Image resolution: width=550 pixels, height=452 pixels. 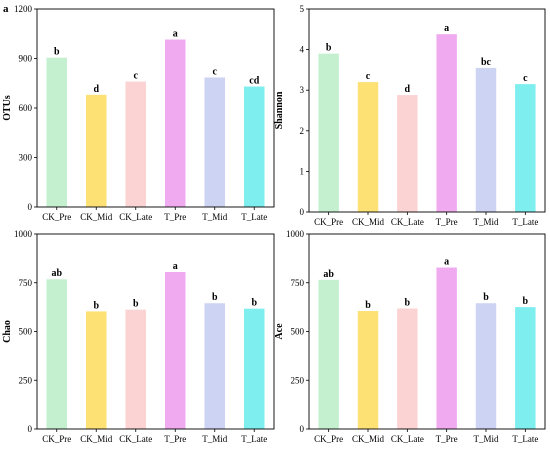 I want to click on significance-label-t-late: cd, so click(x=254, y=81).